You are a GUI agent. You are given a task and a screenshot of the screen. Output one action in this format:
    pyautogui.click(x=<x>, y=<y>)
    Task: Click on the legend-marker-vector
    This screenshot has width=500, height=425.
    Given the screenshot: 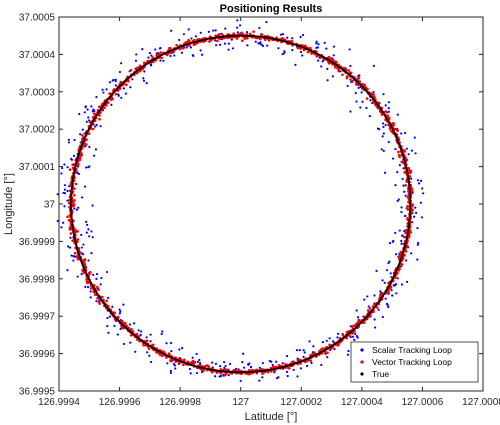 What is the action you would take?
    pyautogui.click(x=362, y=362)
    